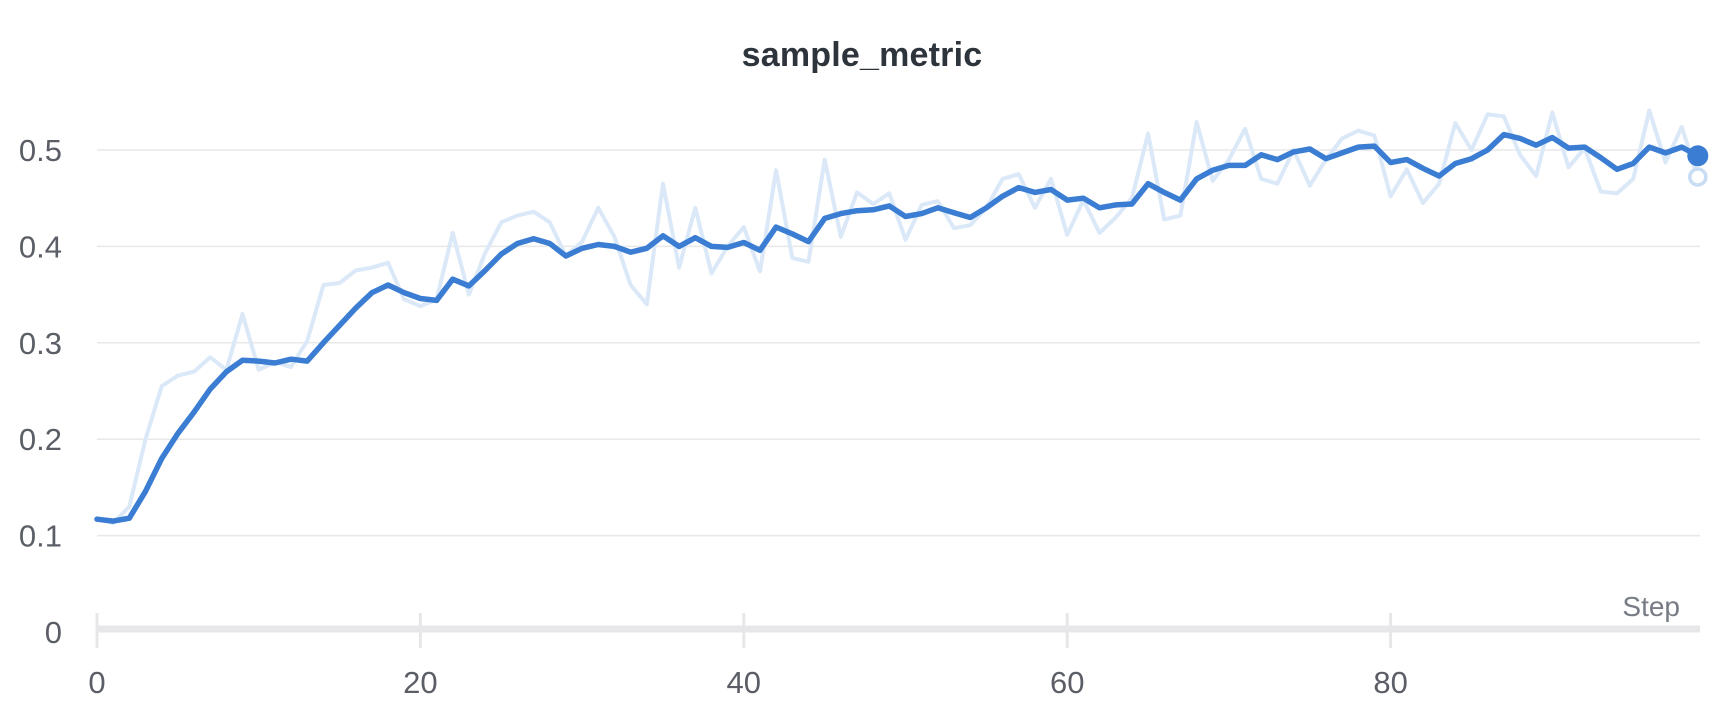 Image resolution: width=1724 pixels, height=722 pixels. What do you see at coordinates (40, 439) in the screenshot?
I see `y-tick-label: 0.2` at bounding box center [40, 439].